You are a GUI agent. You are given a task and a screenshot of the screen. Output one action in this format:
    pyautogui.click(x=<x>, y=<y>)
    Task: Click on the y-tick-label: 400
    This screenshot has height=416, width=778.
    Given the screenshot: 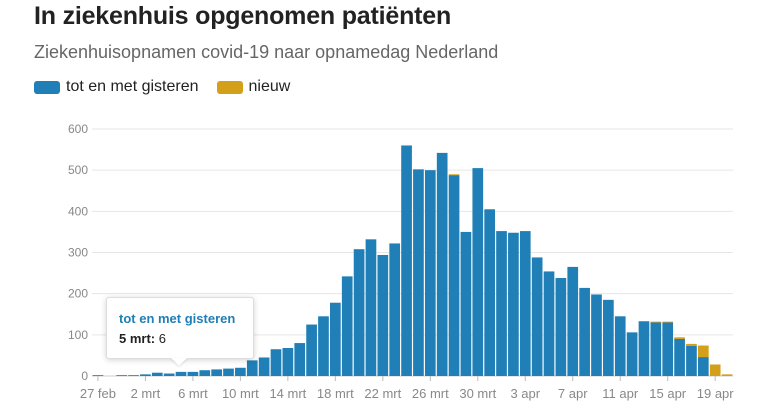 What is the action you would take?
    pyautogui.click(x=78, y=211)
    